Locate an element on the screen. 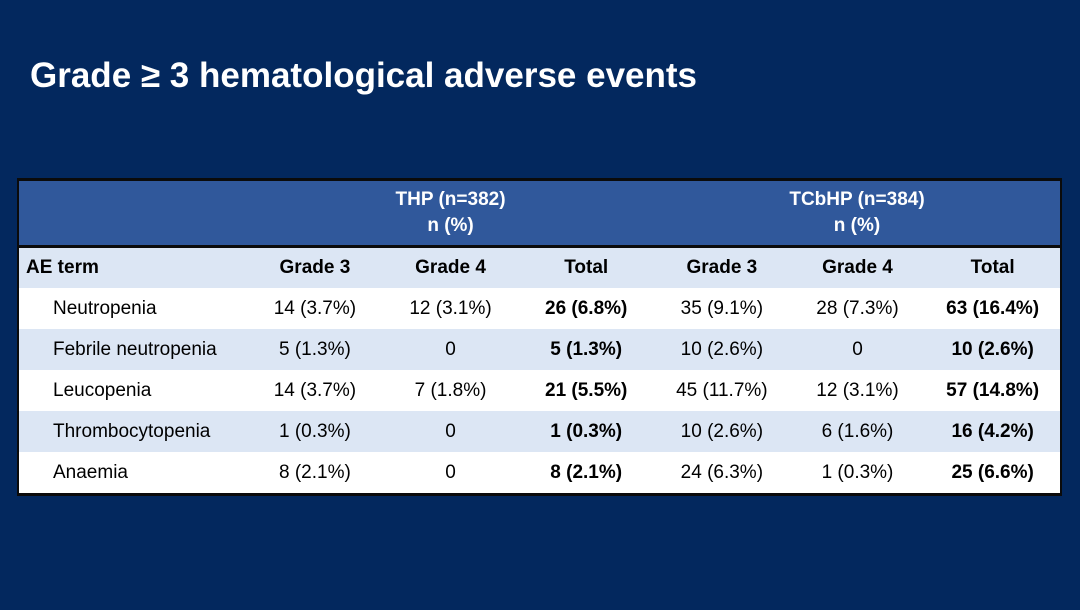 The height and width of the screenshot is (610, 1080). ae-term-cell: Leucopenia is located at coordinates (133, 390).